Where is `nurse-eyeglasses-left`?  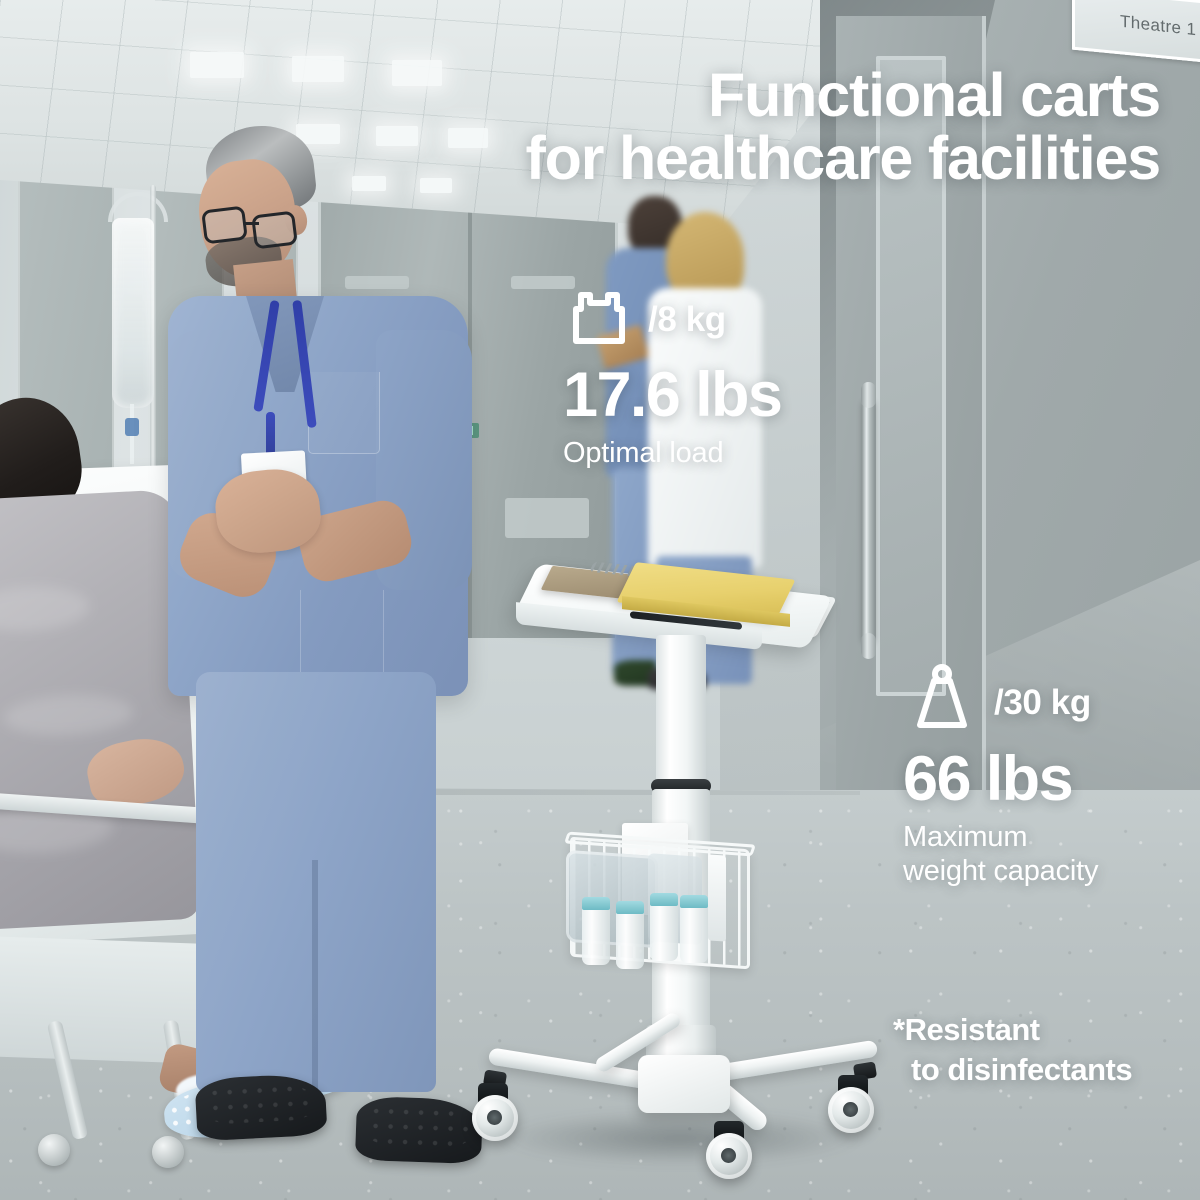 nurse-eyeglasses-left is located at coordinates (224, 225).